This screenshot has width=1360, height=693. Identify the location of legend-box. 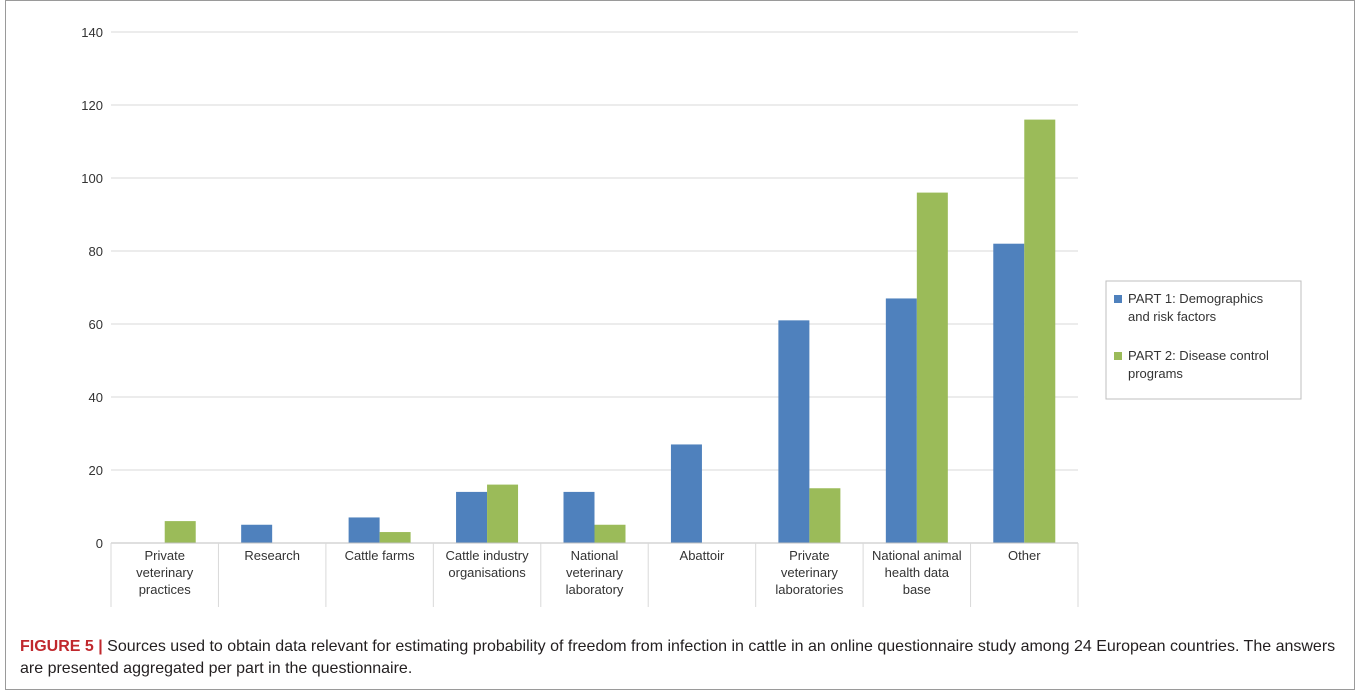
(1203, 340).